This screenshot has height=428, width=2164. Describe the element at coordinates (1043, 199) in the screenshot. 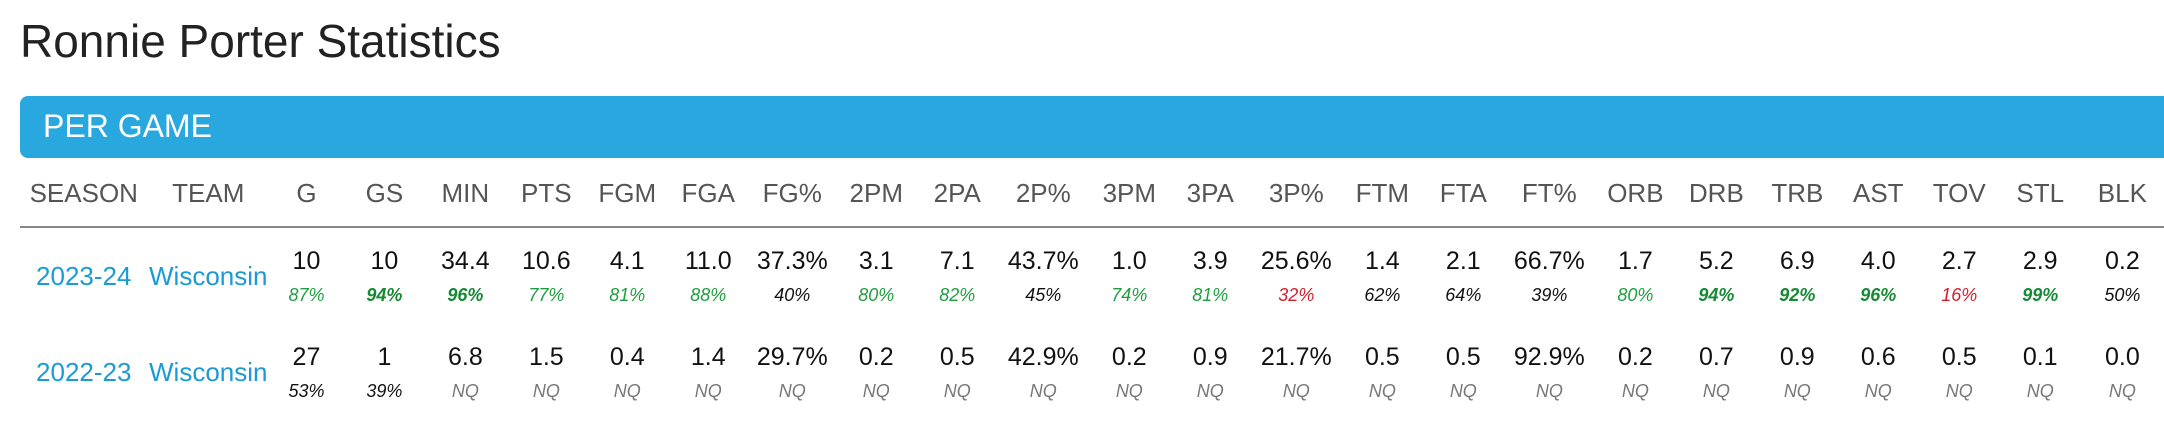

I see `column-header-2p-pct: 2P%` at that location.